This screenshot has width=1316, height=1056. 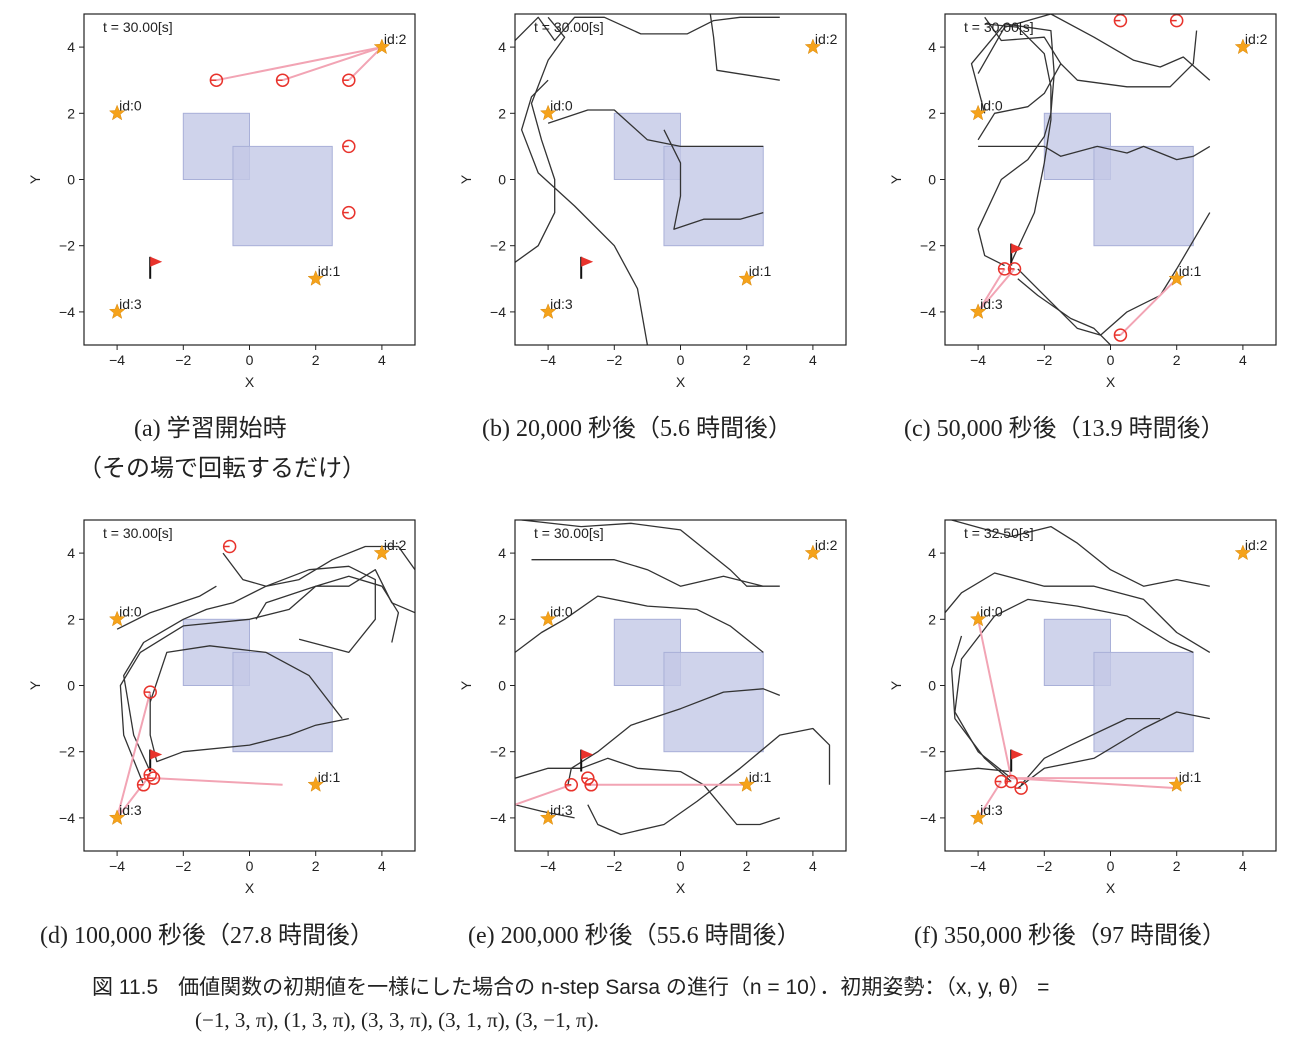 What do you see at coordinates (207, 936) in the screenshot?
I see `subcaption-d: (d) 100,000 秒後（27.8 時間後）` at bounding box center [207, 936].